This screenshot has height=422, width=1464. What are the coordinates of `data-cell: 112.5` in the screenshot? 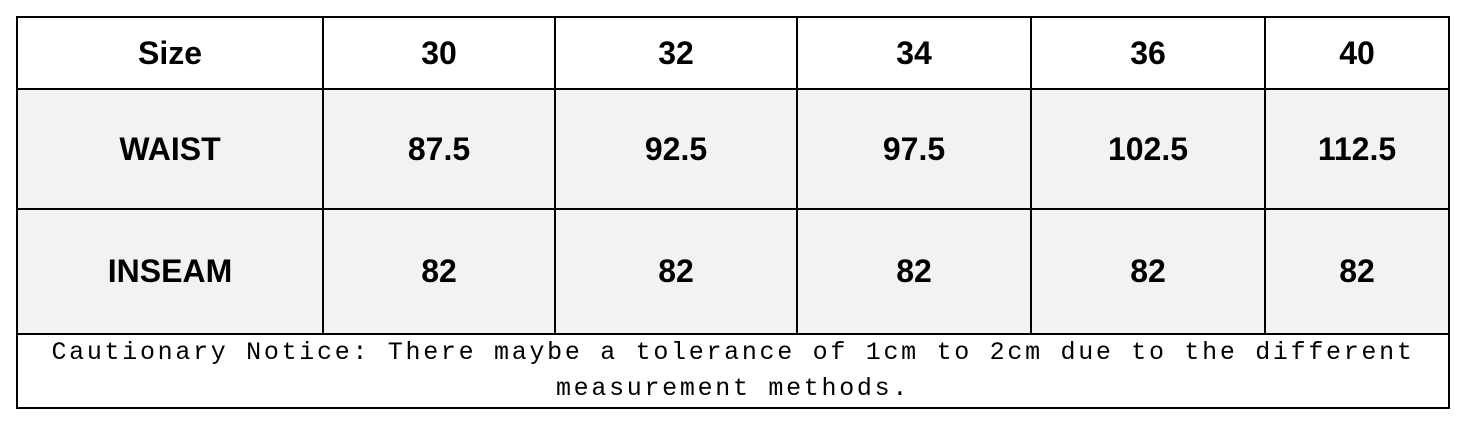 It's located at (1357, 149).